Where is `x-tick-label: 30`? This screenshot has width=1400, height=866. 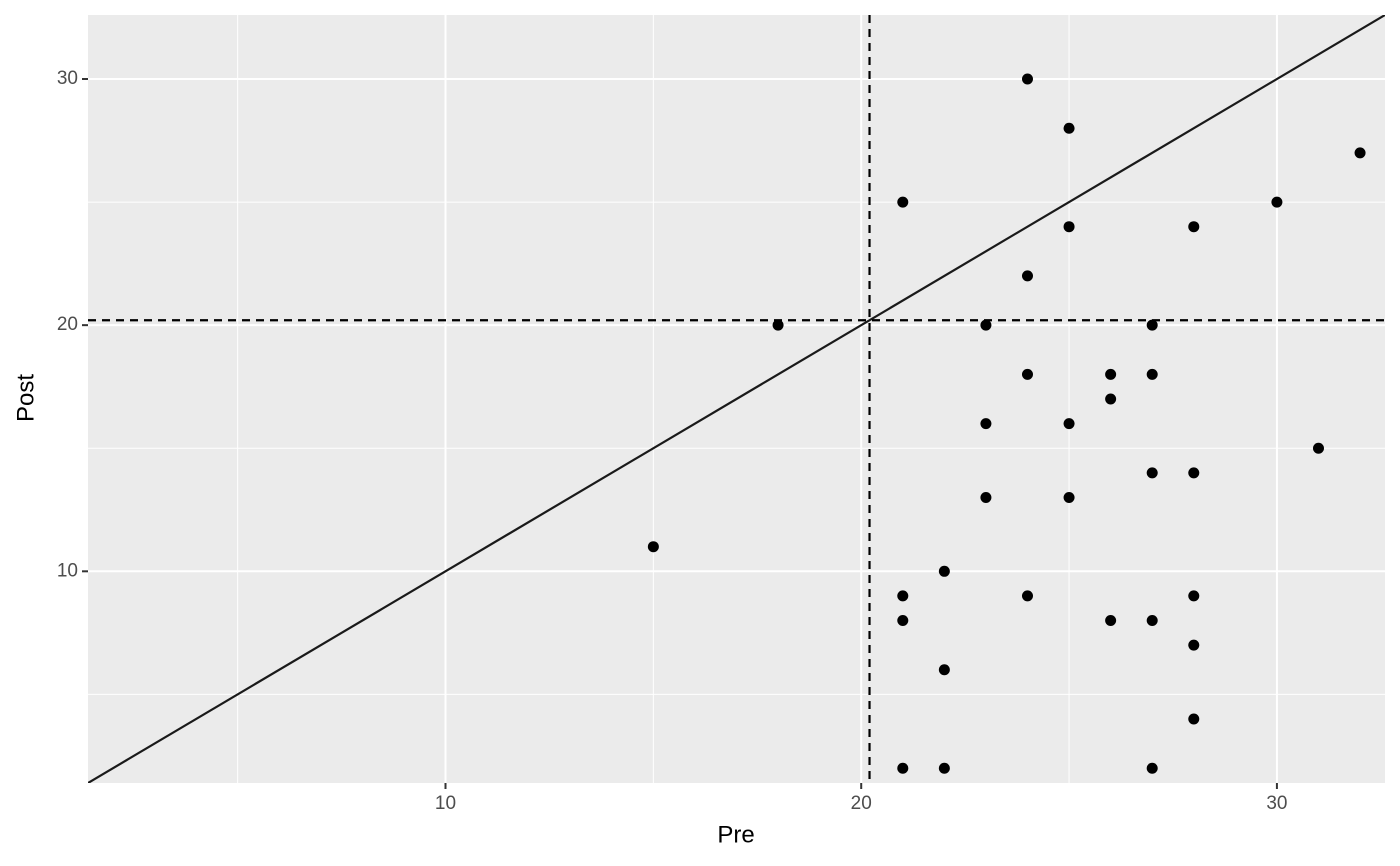 x-tick-label: 30 is located at coordinates (1276, 803).